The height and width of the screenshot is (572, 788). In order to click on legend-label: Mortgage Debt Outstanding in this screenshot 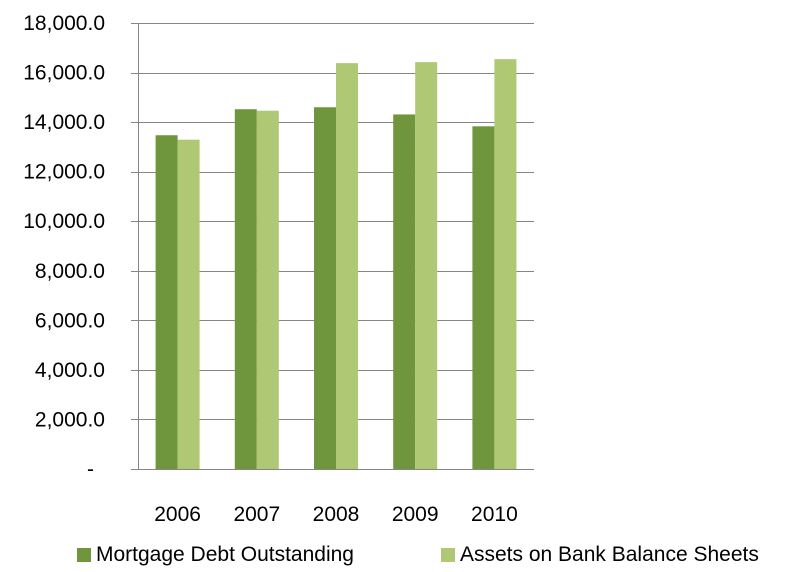, I will do `click(225, 554)`.